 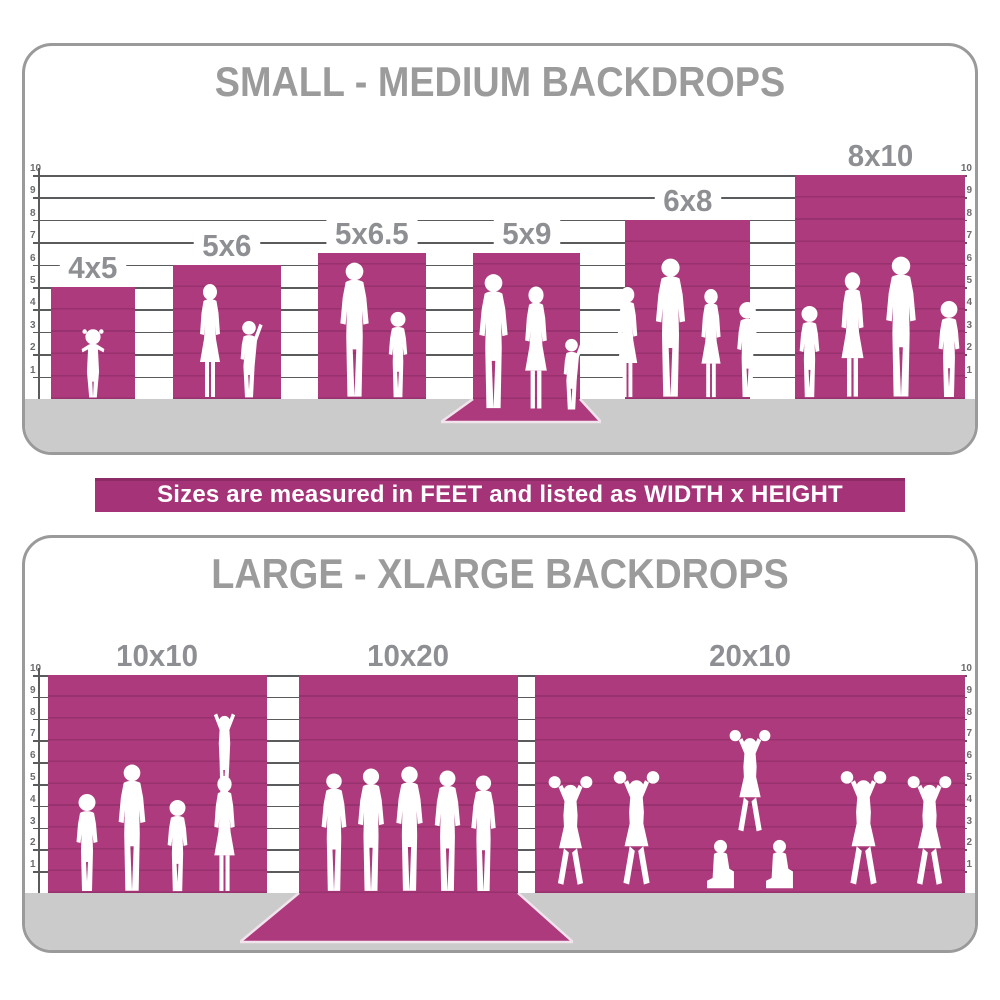 I want to click on toddler-girl-silhouette-icon, so click(x=93, y=363).